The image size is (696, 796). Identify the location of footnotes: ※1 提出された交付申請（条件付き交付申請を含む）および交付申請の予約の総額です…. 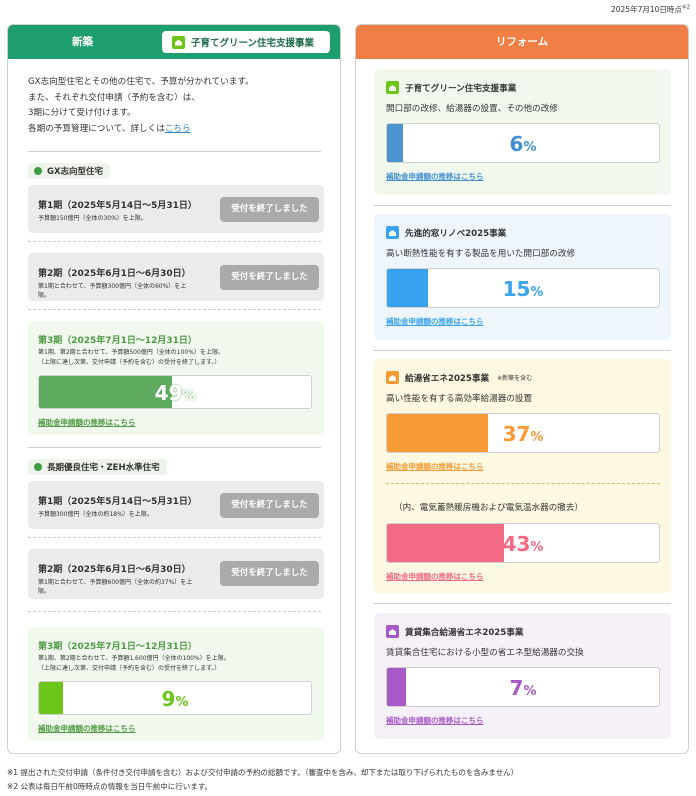
(262, 779).